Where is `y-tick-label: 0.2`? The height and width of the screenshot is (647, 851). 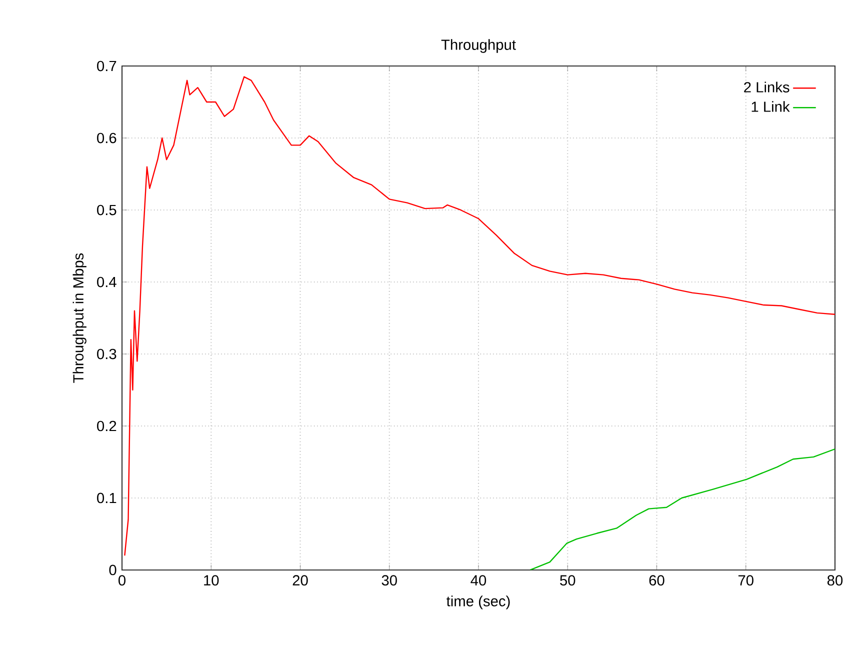 y-tick-label: 0.2 is located at coordinates (106, 426).